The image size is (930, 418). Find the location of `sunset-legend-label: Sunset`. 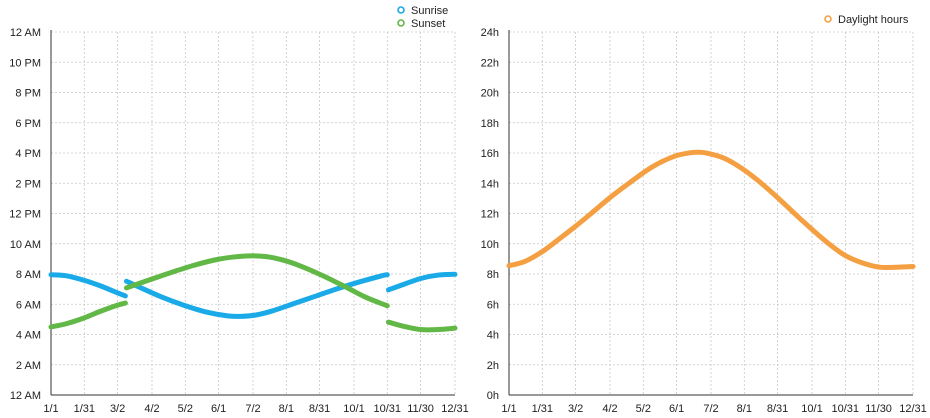

sunset-legend-label: Sunset is located at coordinates (428, 24).